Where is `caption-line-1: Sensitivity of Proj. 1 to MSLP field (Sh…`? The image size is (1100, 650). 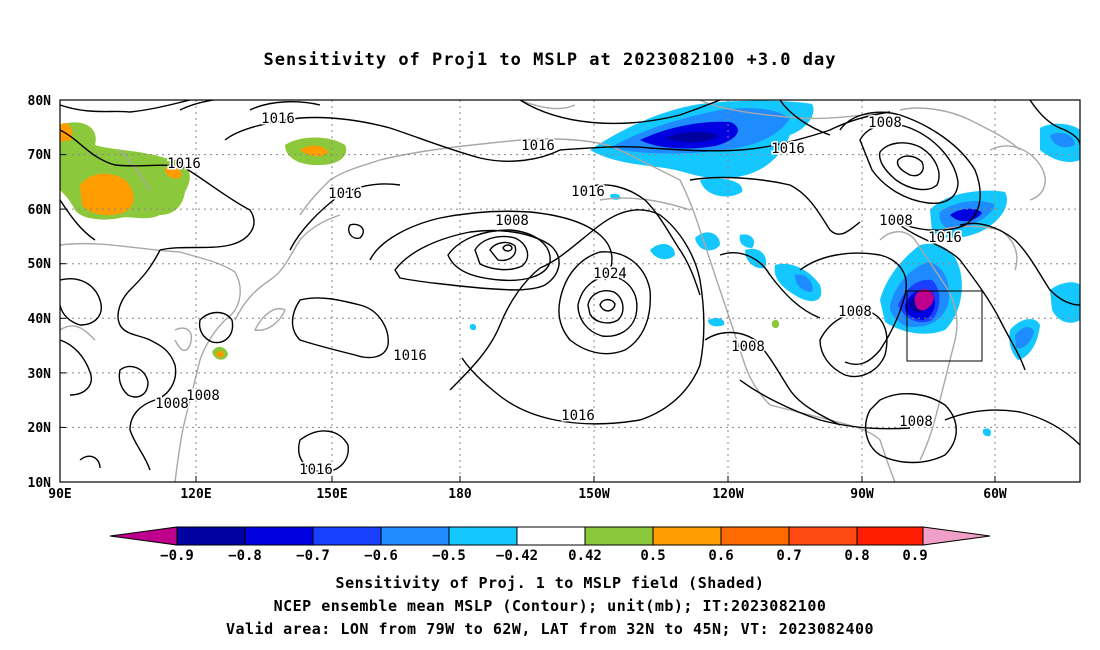
caption-line-1: Sensitivity of Proj. 1 to MSLP field (Sh… is located at coordinates (550, 583).